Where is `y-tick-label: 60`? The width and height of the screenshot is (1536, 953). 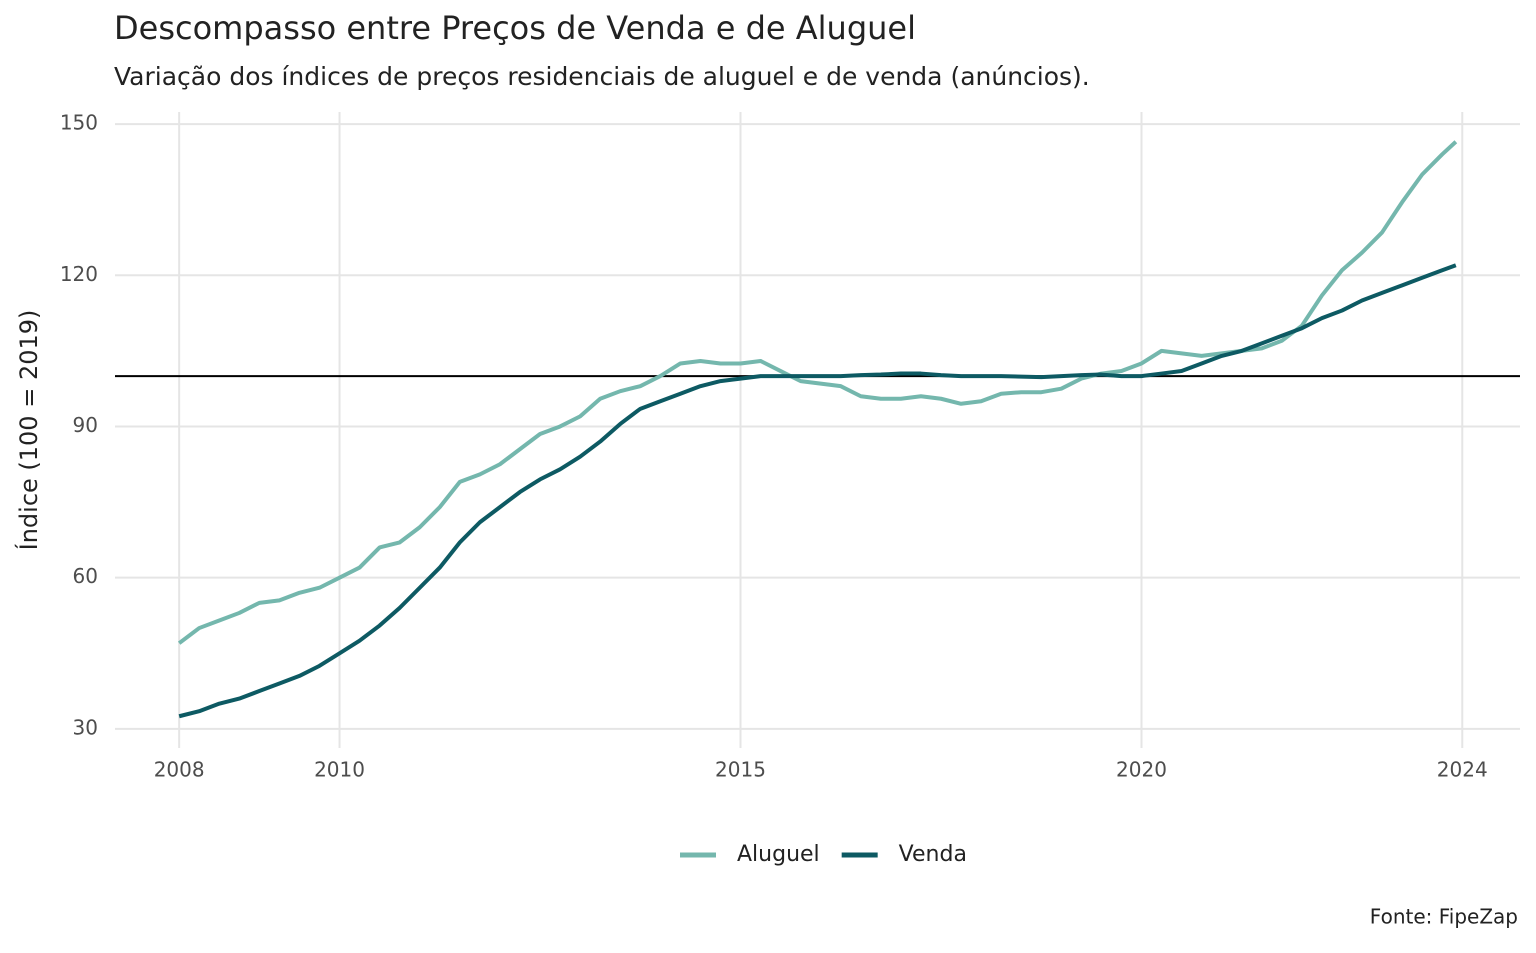 y-tick-label: 60 is located at coordinates (85, 576).